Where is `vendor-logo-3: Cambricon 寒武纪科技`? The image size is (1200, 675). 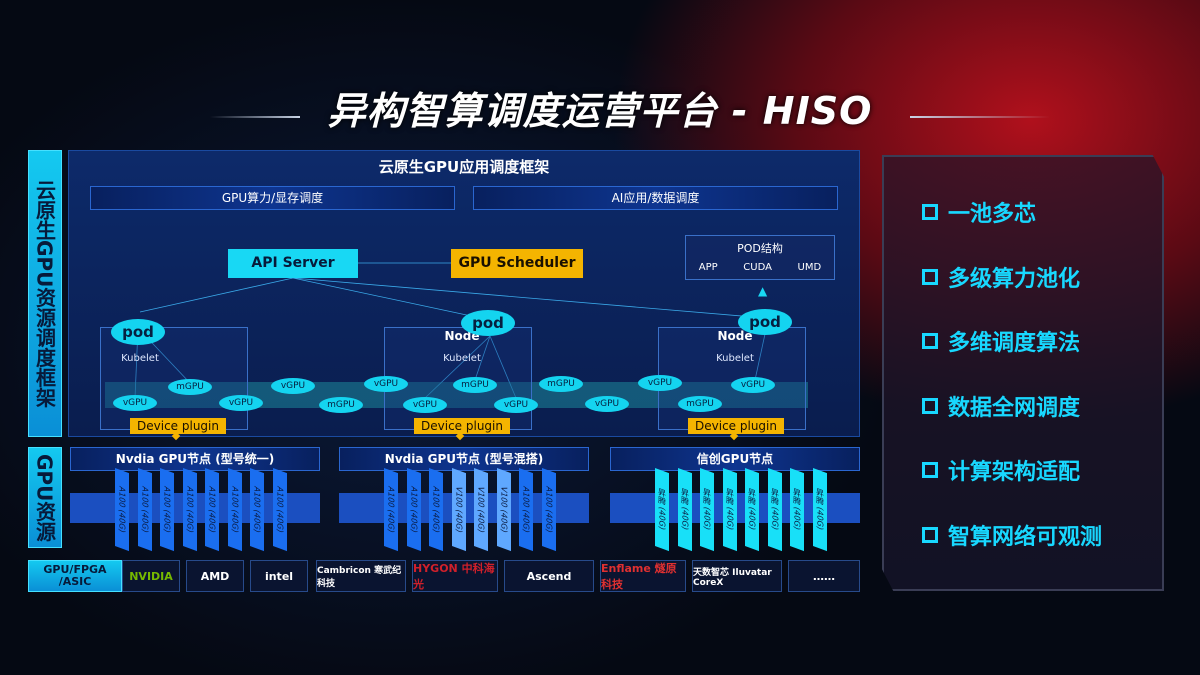
vendor-logo-3: Cambricon 寒武纪科技 is located at coordinates (361, 576).